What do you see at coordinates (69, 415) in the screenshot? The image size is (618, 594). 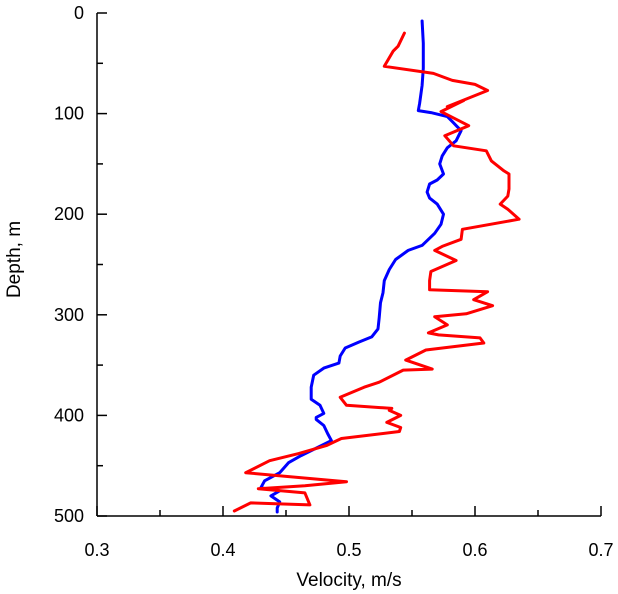 I see `y-tick-label: 400` at bounding box center [69, 415].